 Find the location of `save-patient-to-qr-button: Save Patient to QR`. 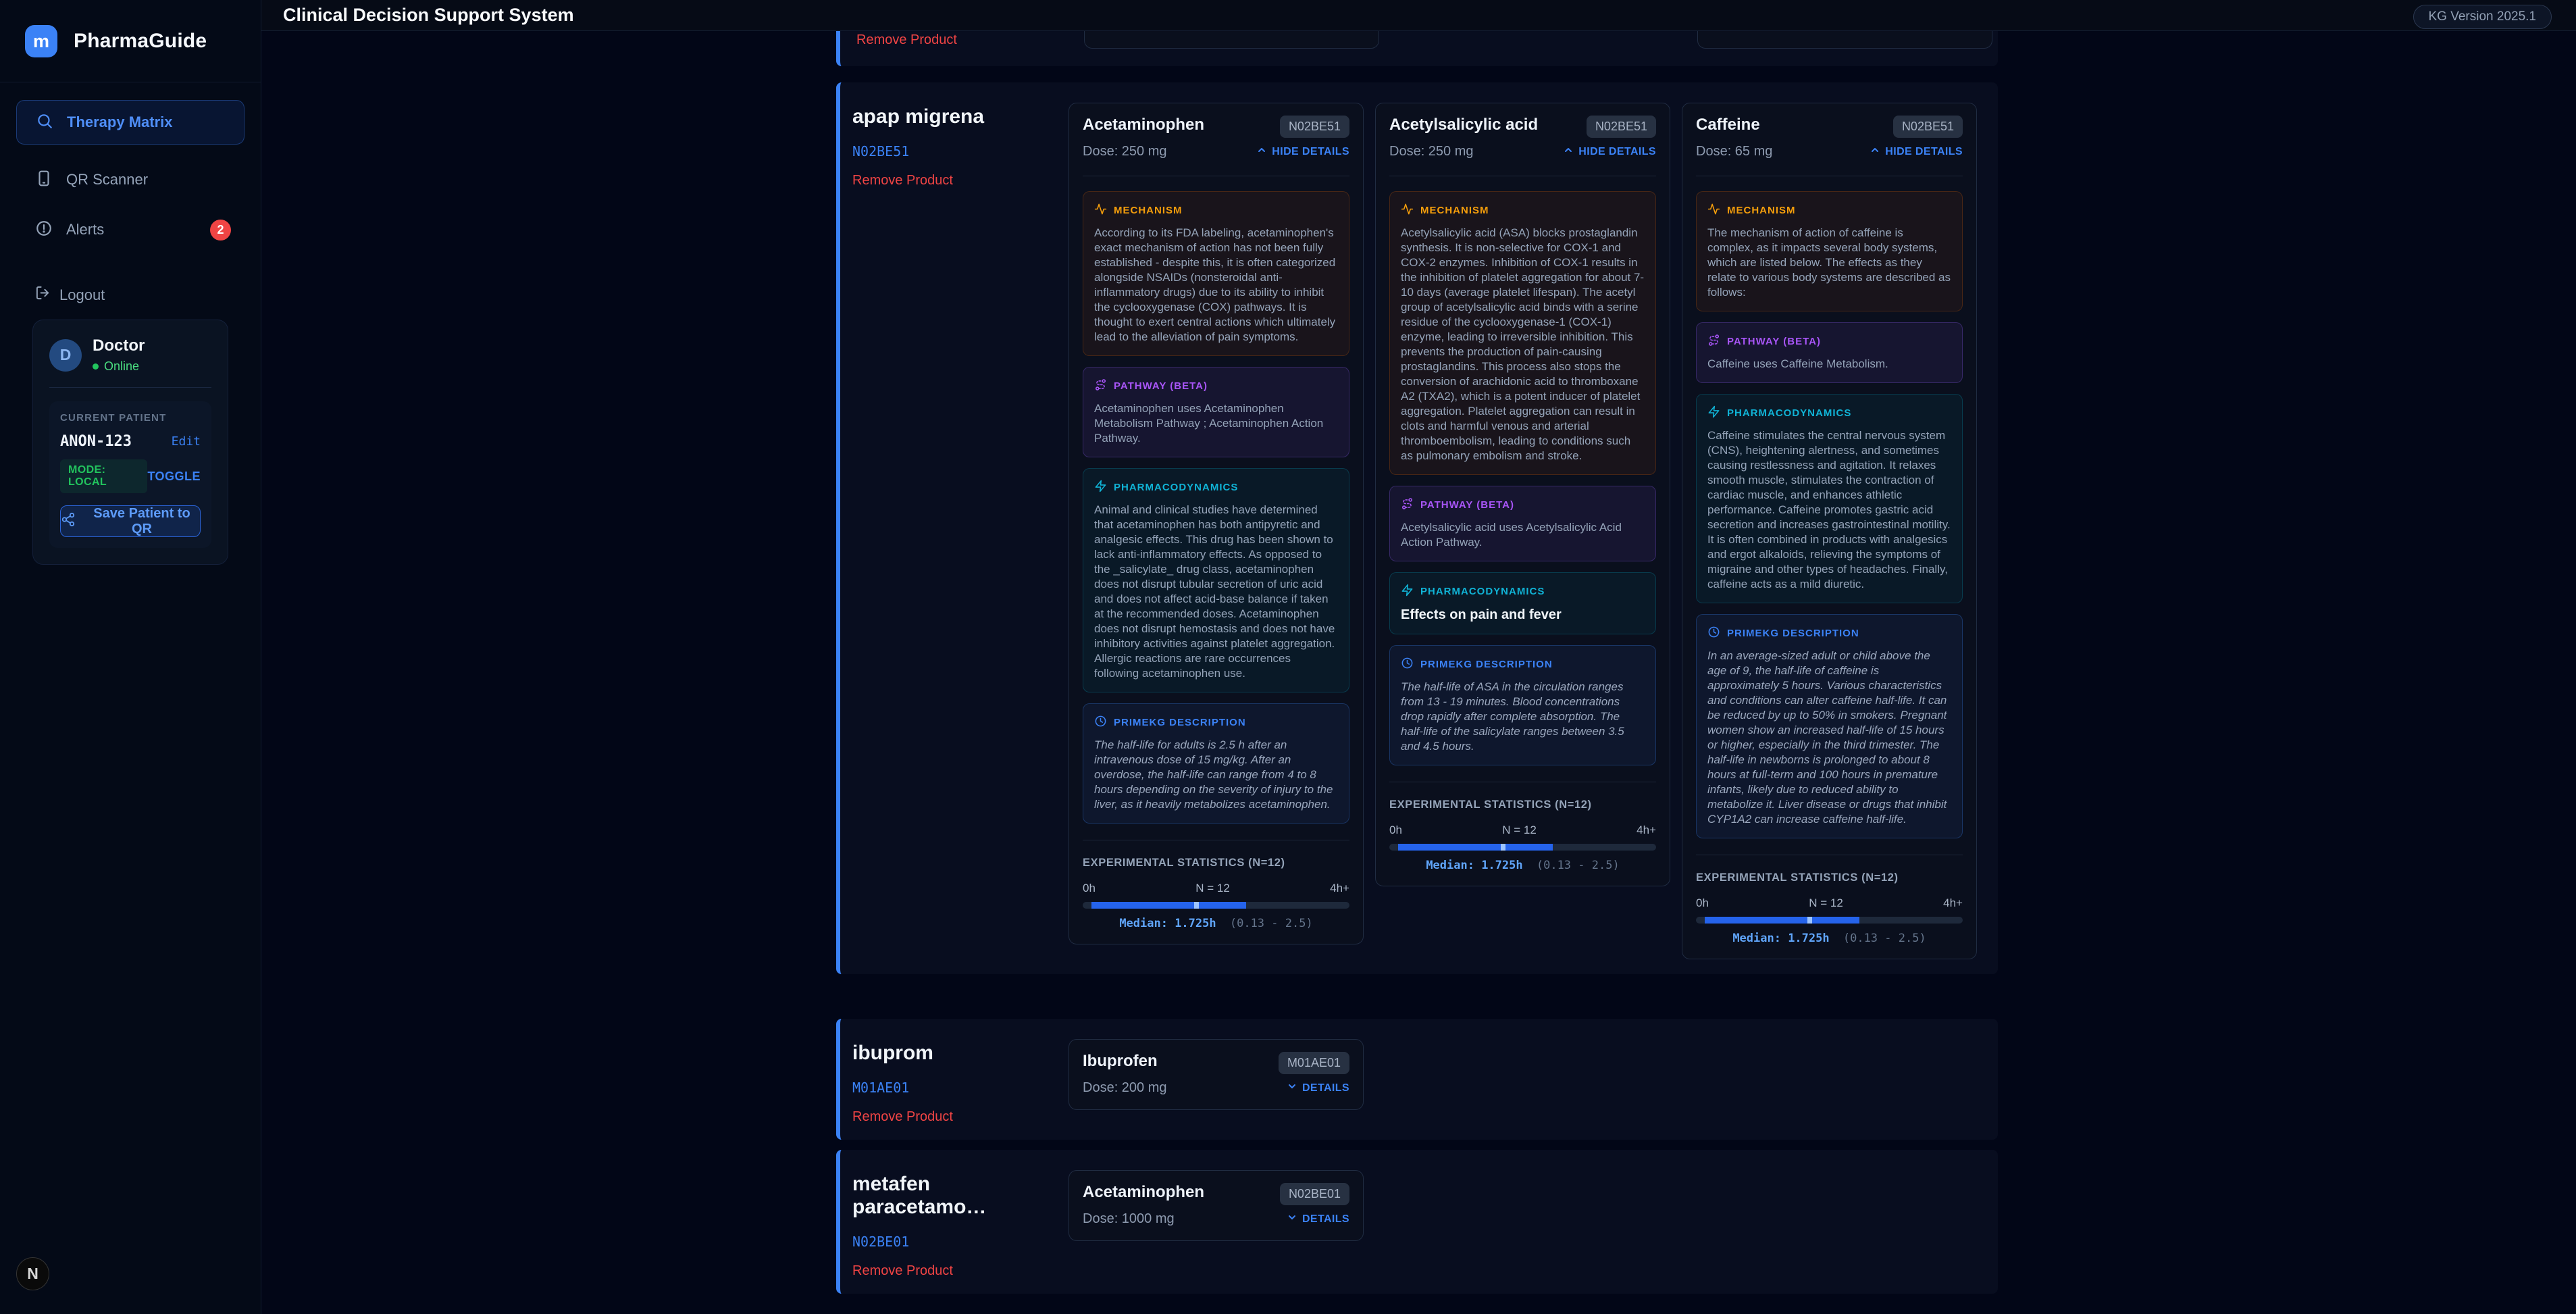

save-patient-to-qr-button: Save Patient to QR is located at coordinates (130, 521).